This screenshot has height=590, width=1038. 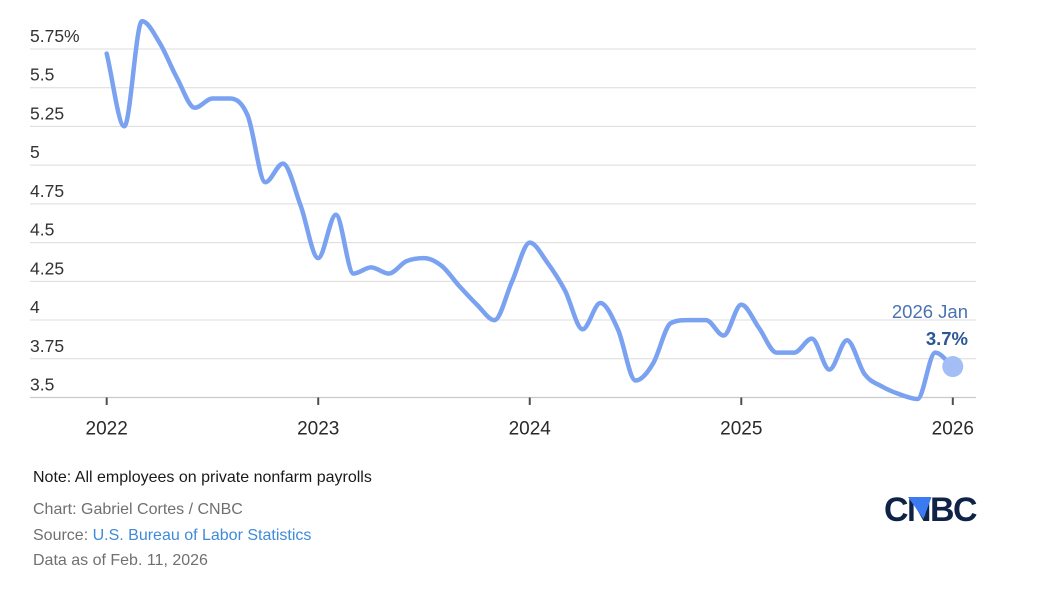 What do you see at coordinates (120, 560) in the screenshot?
I see `data-as-of: Data as of Feb. 11, 2026` at bounding box center [120, 560].